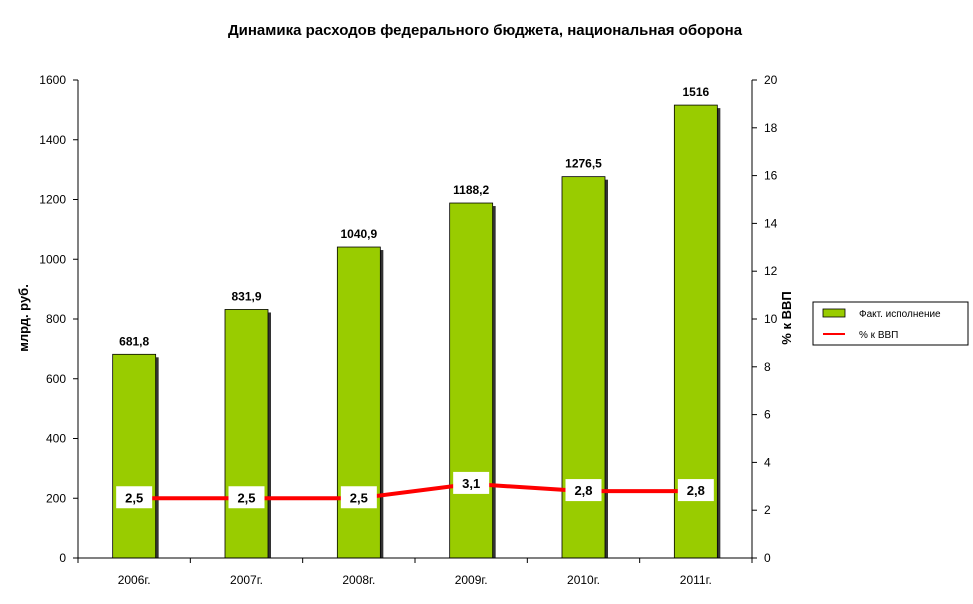 The image size is (973, 604). Describe the element at coordinates (23, 318) in the screenshot. I see `y-axis-label: млрд. руб.` at that location.